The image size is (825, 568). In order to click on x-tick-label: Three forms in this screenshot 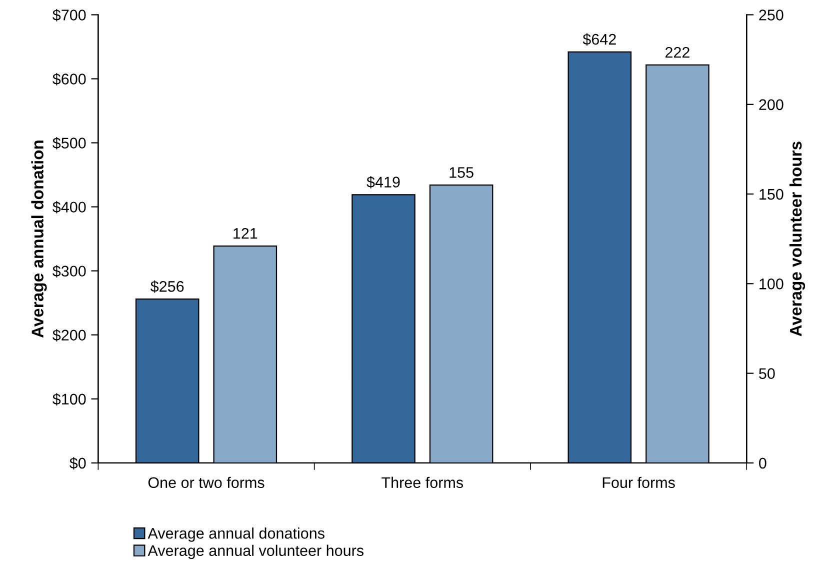, I will do `click(423, 482)`.